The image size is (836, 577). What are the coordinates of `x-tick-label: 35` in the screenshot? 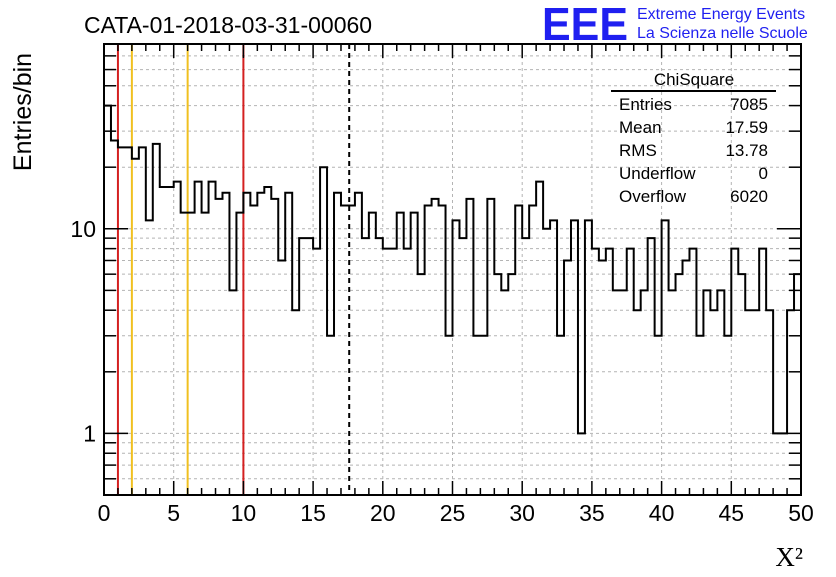 It's located at (592, 513).